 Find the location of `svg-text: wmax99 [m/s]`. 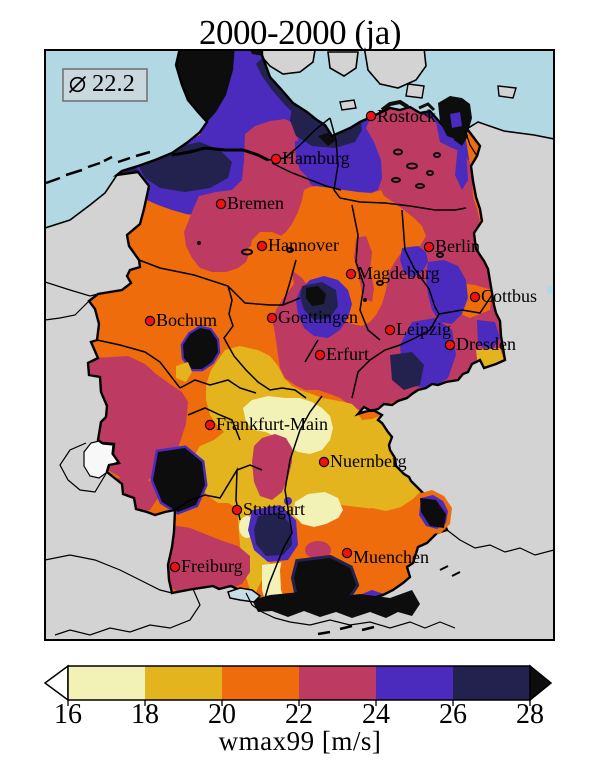

svg-text: wmax99 [m/s] is located at coordinates (300, 741).